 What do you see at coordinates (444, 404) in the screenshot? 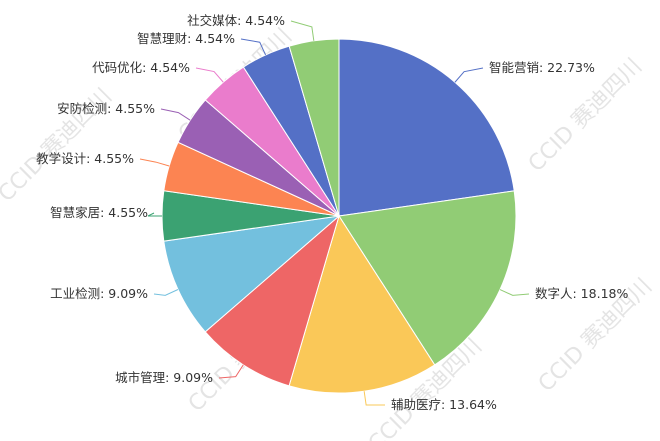
I see `slice-label: 辅助医疗: 13.64%` at bounding box center [444, 404].